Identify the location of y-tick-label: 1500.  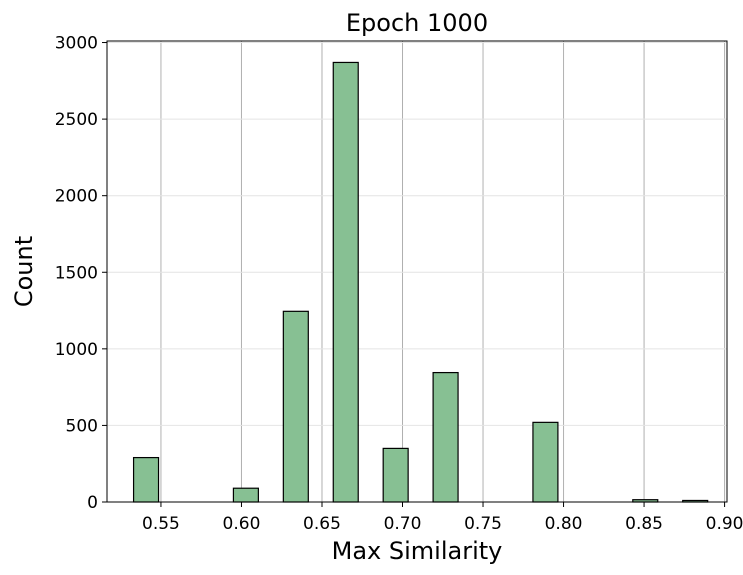
(76, 273).